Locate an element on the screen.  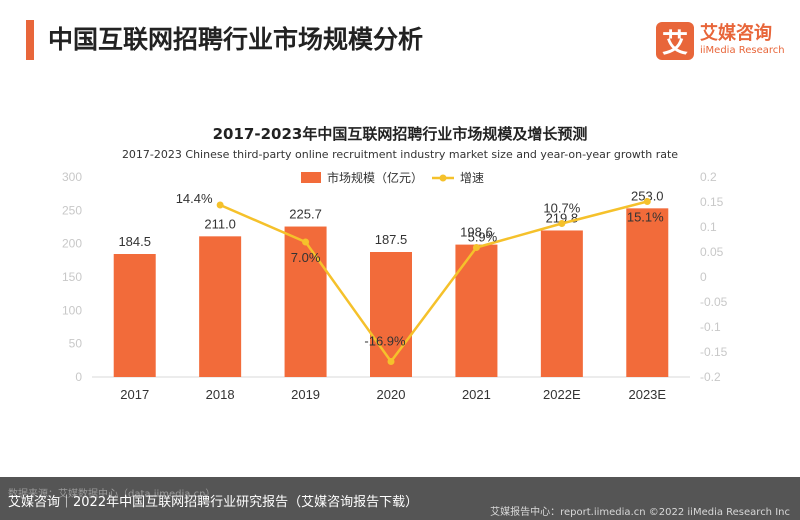
data-source: 数据来源：艾媒数据中心（data.iimedia.cn） is located at coordinates (112, 494).